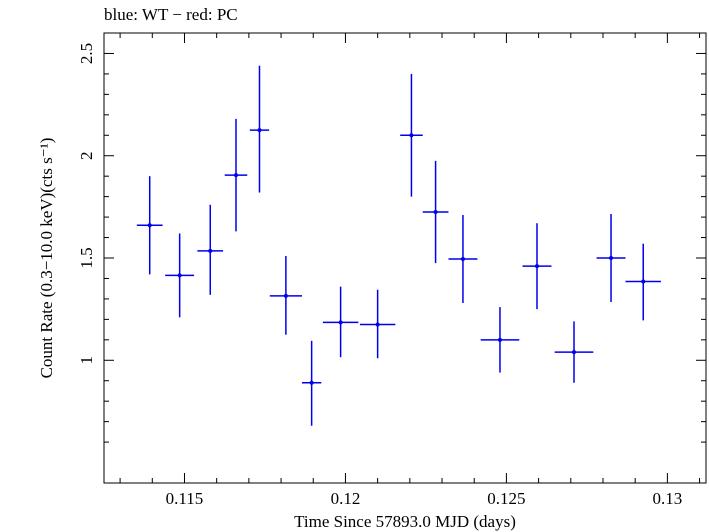  I want to click on x-tick-label: 0.13, so click(667, 498).